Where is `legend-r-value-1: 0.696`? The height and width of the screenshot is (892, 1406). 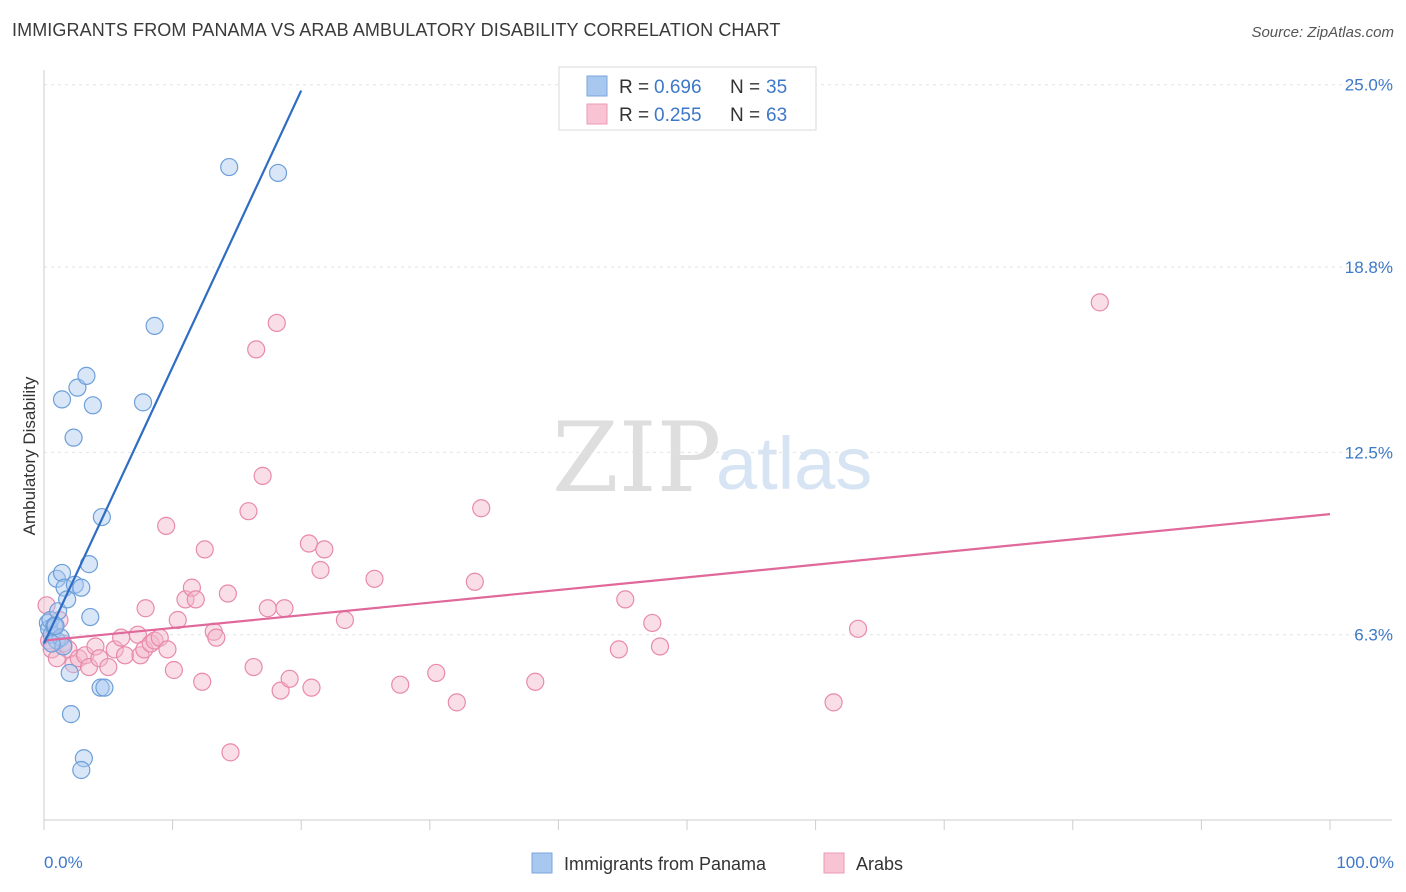
legend-r-value-1: 0.696 is located at coordinates (678, 87).